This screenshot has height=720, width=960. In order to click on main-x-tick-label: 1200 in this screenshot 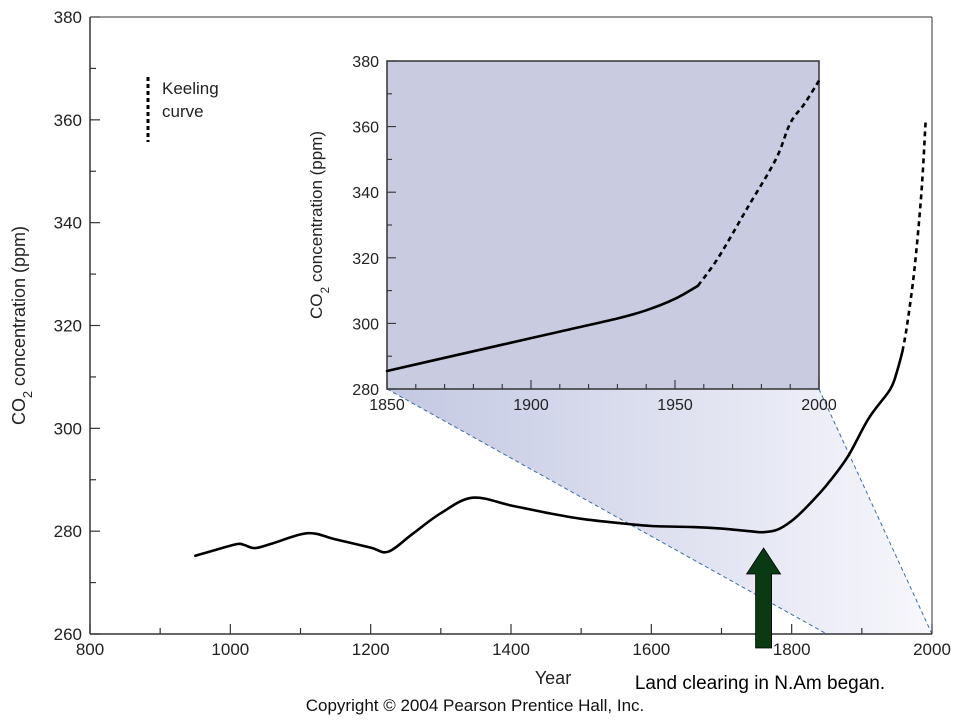, I will do `click(371, 649)`.